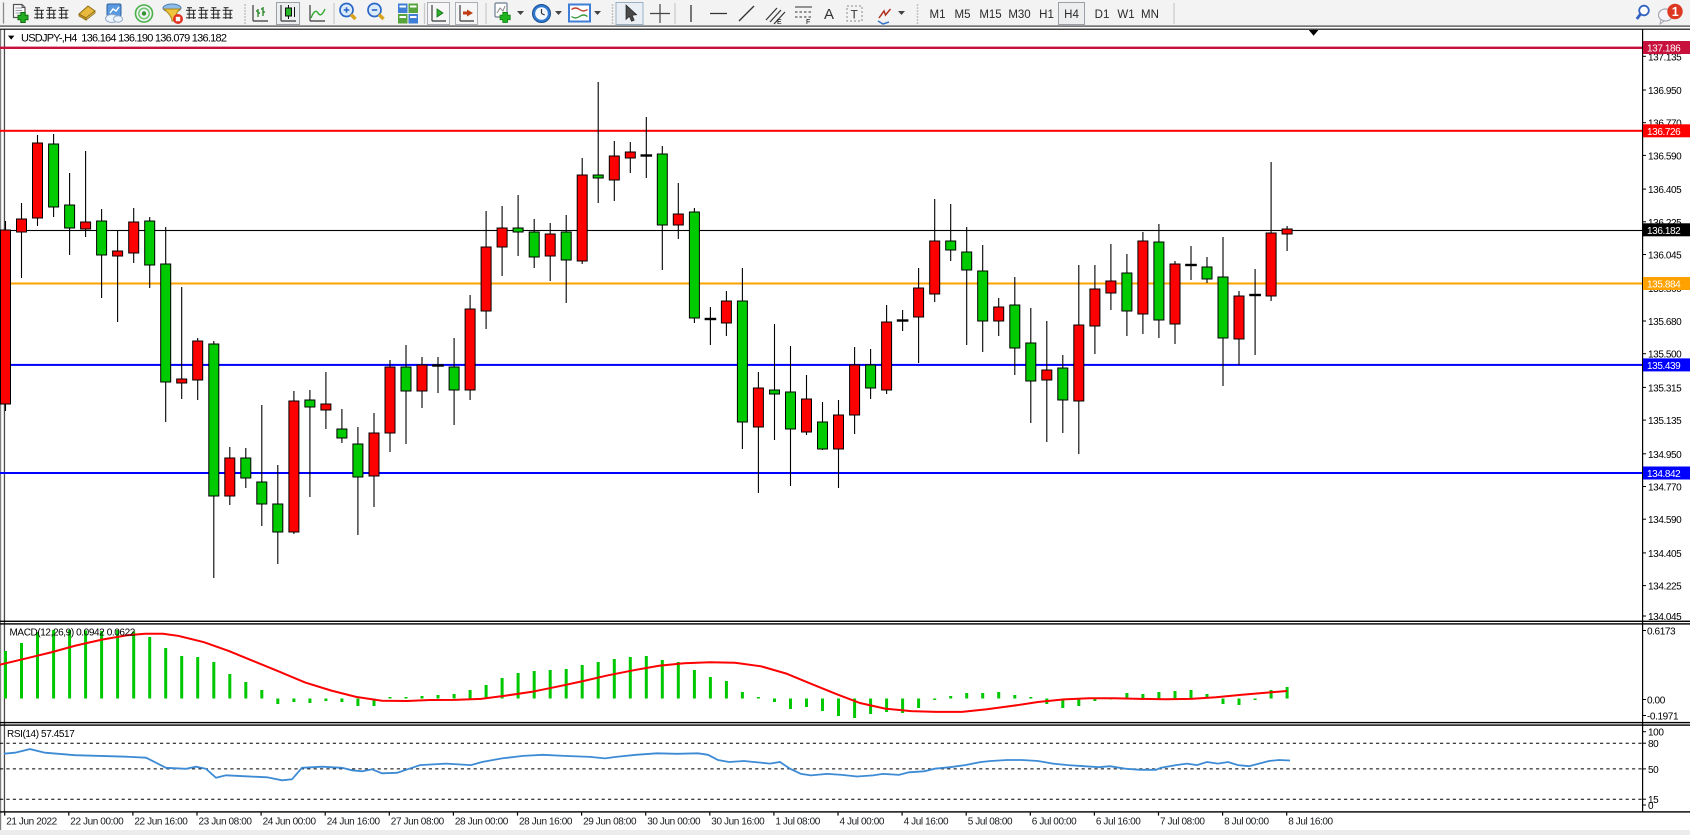  What do you see at coordinates (1665, 91) in the screenshot?
I see `svg-text: 136.950` at bounding box center [1665, 91].